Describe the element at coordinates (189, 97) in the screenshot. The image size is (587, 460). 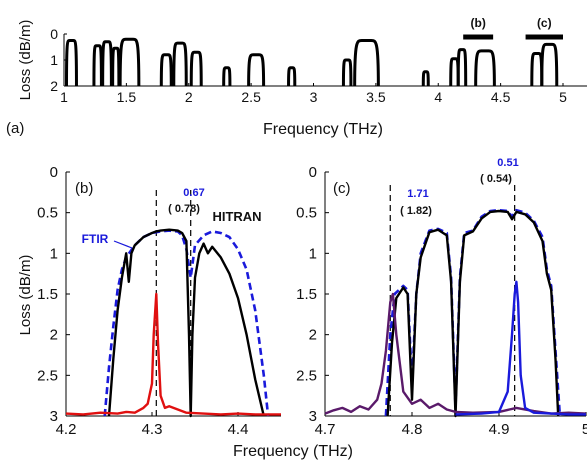
I see `panel-a-xtick-label: 2` at that location.